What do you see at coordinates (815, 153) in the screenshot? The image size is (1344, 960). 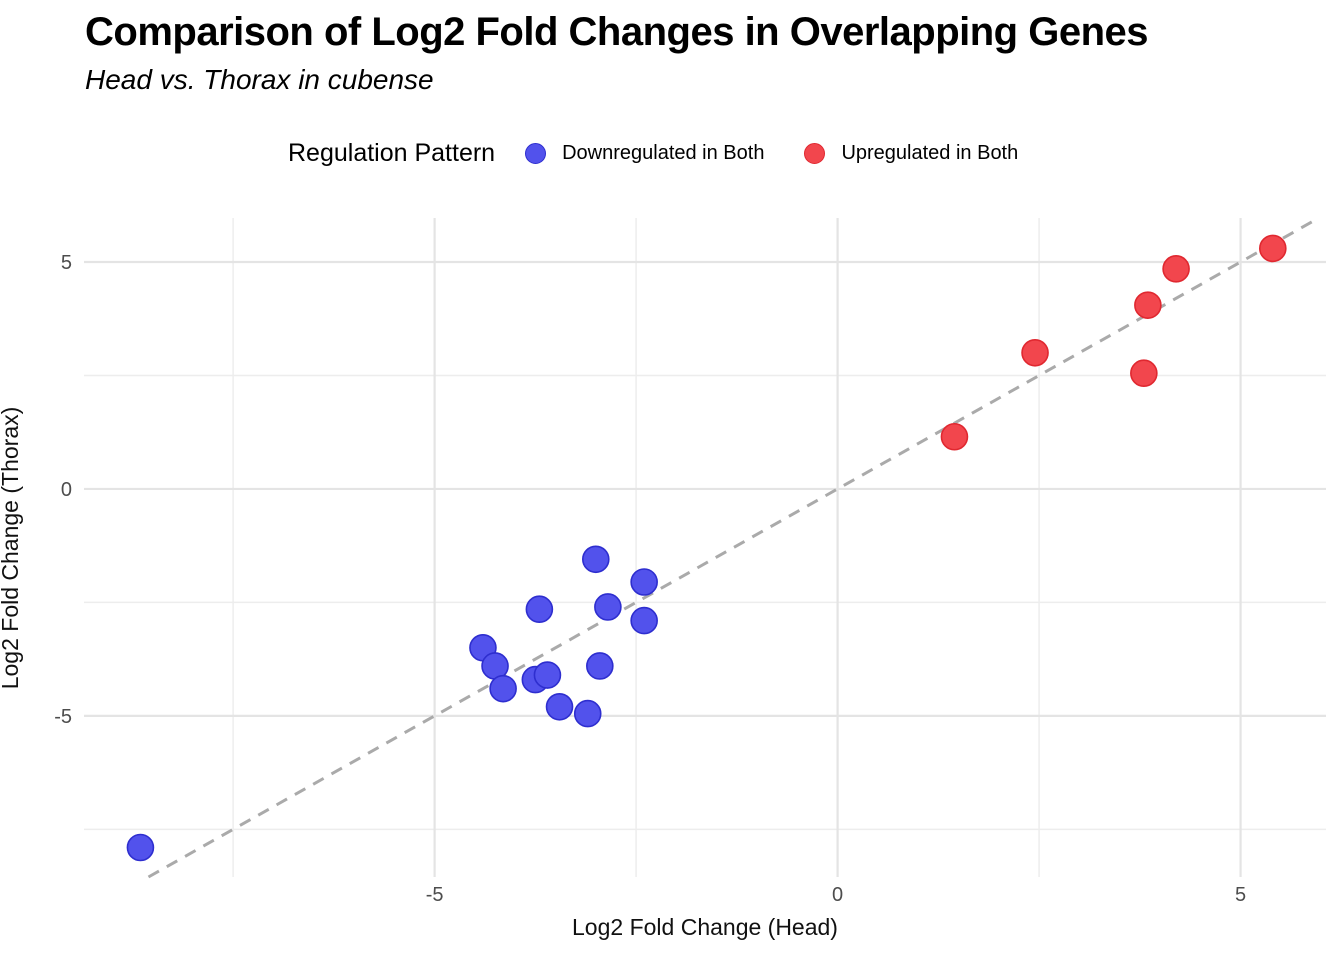 I see `red-point-icon` at bounding box center [815, 153].